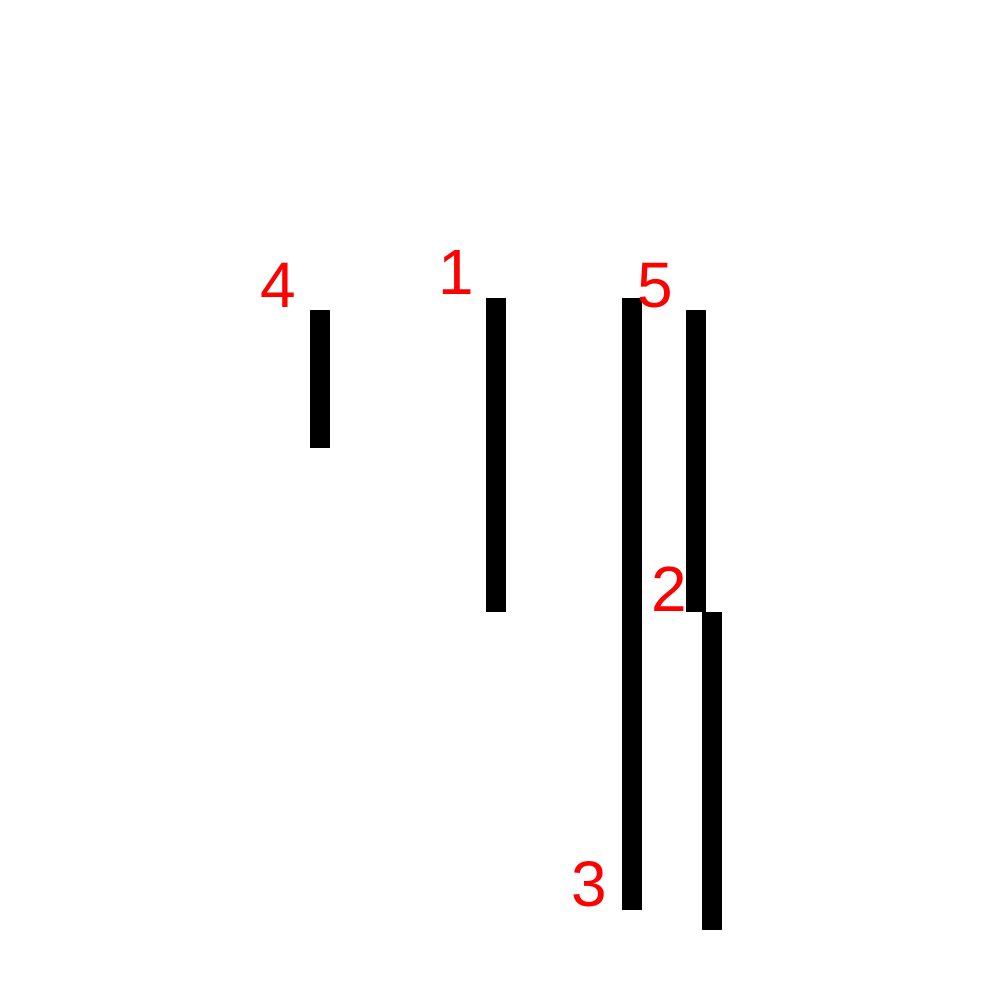 Image resolution: width=1000 pixels, height=1000 pixels. I want to click on label-1: 1, so click(456, 272).